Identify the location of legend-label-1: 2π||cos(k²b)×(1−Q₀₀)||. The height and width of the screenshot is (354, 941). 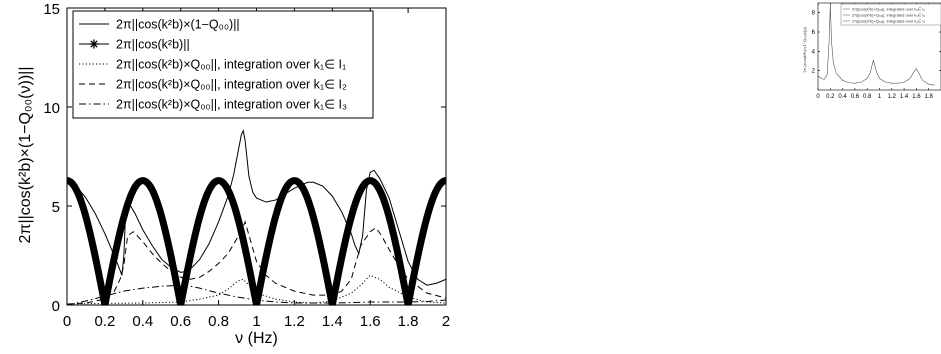
(178, 25).